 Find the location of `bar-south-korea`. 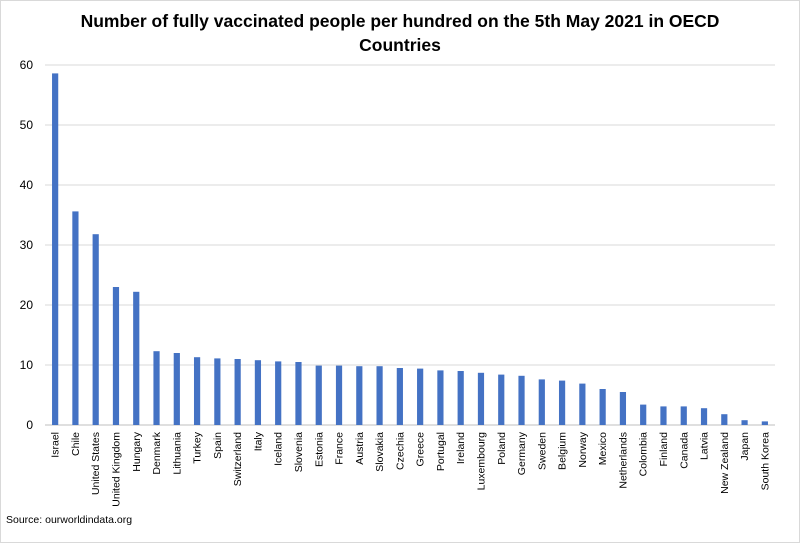

bar-south-korea is located at coordinates (764, 423).